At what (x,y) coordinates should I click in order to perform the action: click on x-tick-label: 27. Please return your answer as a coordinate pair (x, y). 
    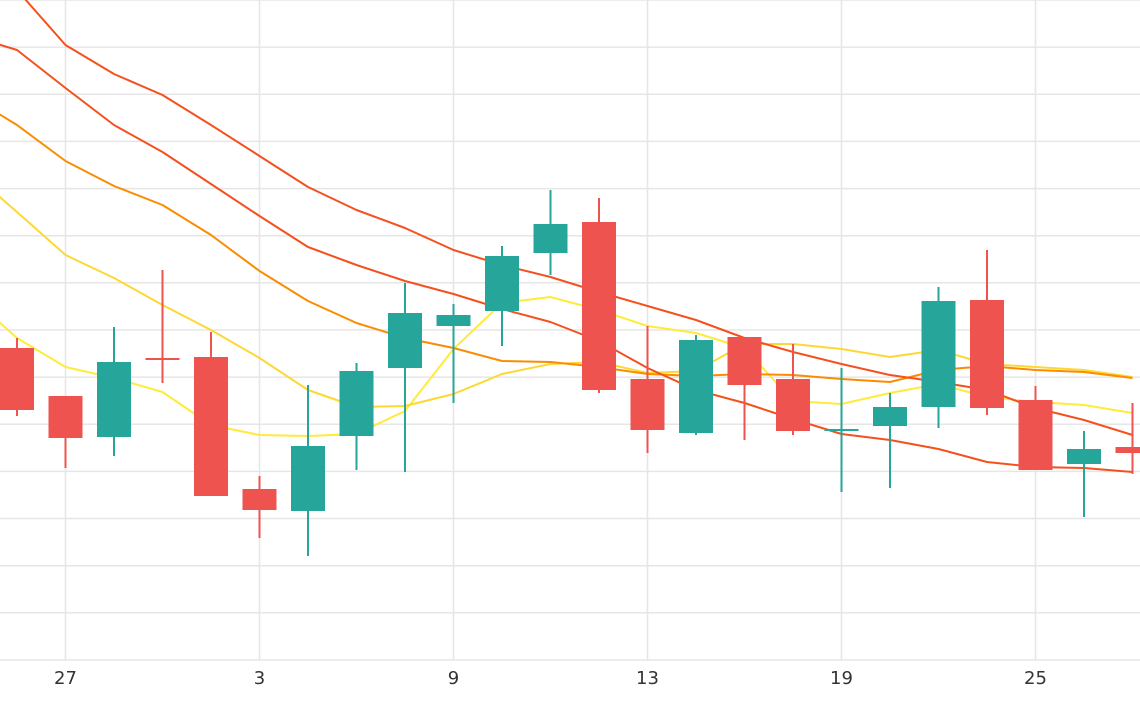
    Looking at the image, I should click on (65, 678).